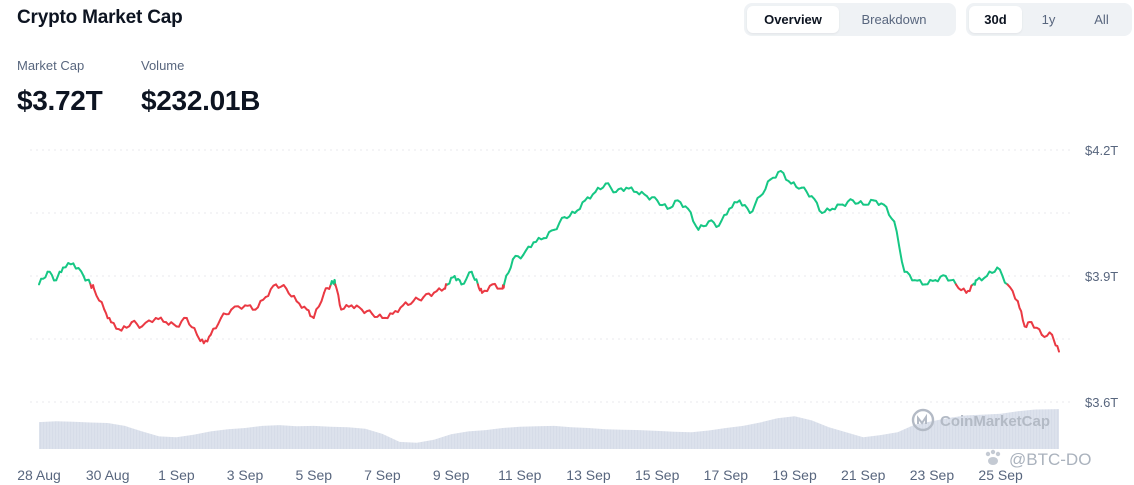 Image resolution: width=1134 pixels, height=485 pixels. I want to click on range-30d-button: 30d, so click(995, 19).